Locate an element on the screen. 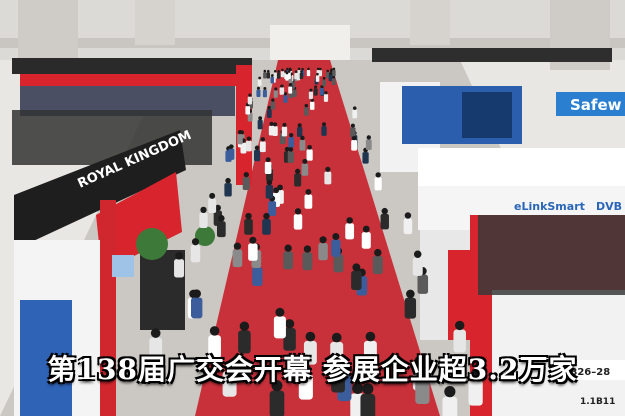 Image resolution: width=625 pixels, height=416 pixels. ceiling-column-mid-right is located at coordinates (430, 22).